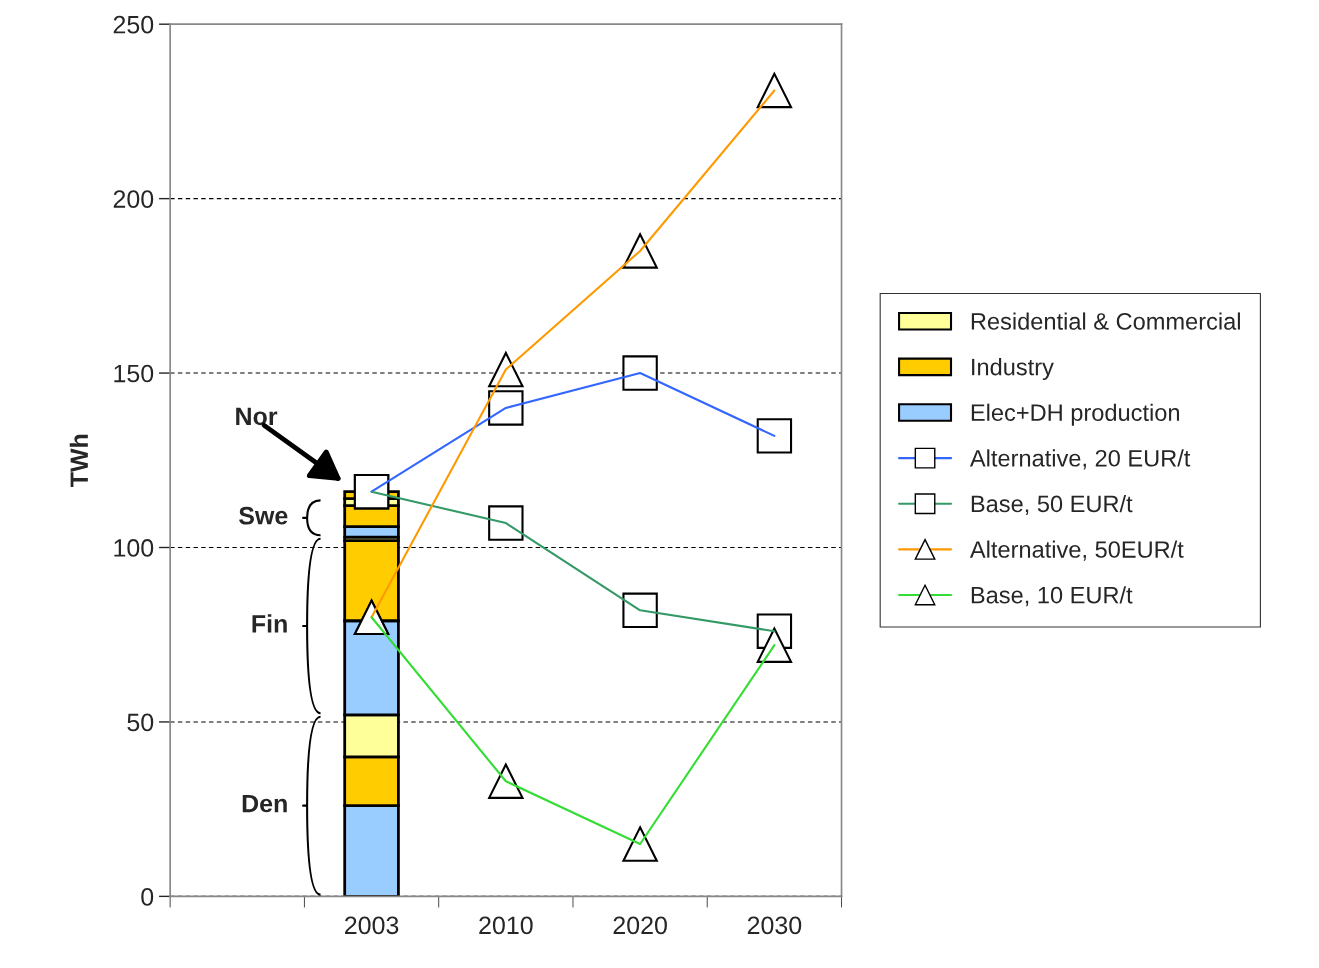 Image resolution: width=1319 pixels, height=968 pixels. Describe the element at coordinates (133, 24) in the screenshot. I see `y-tick-label: 250` at that location.